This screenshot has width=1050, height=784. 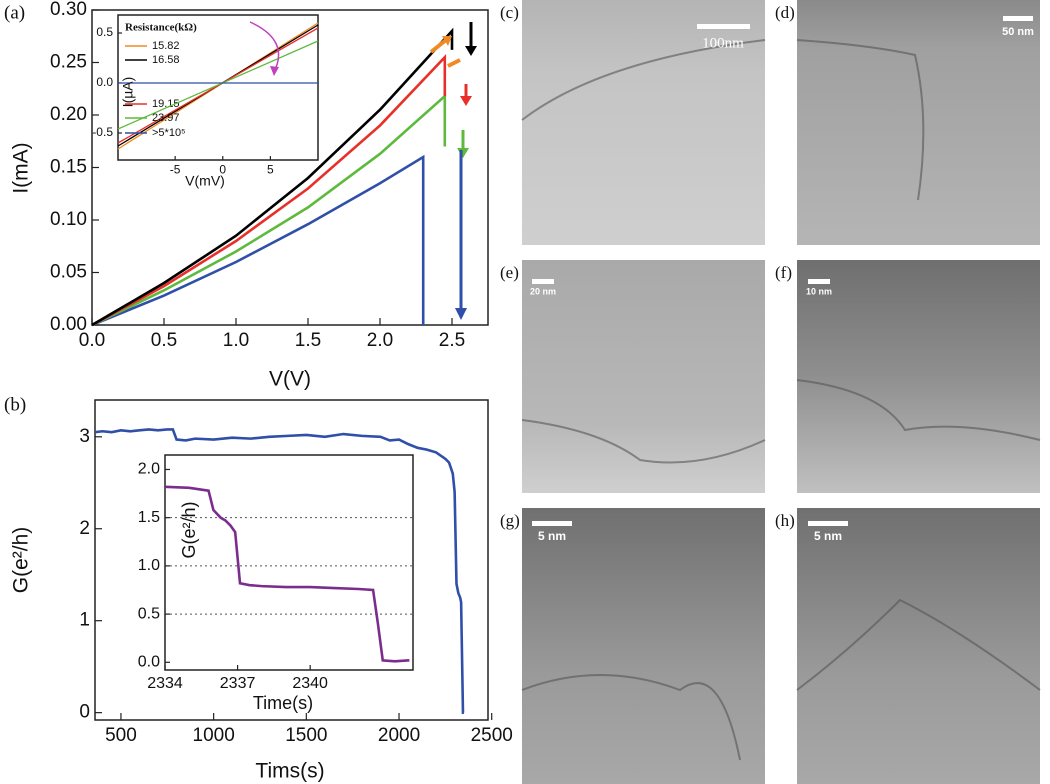 What do you see at coordinates (68, 167) in the screenshot?
I see `y-tick-label: 0.15` at bounding box center [68, 167].